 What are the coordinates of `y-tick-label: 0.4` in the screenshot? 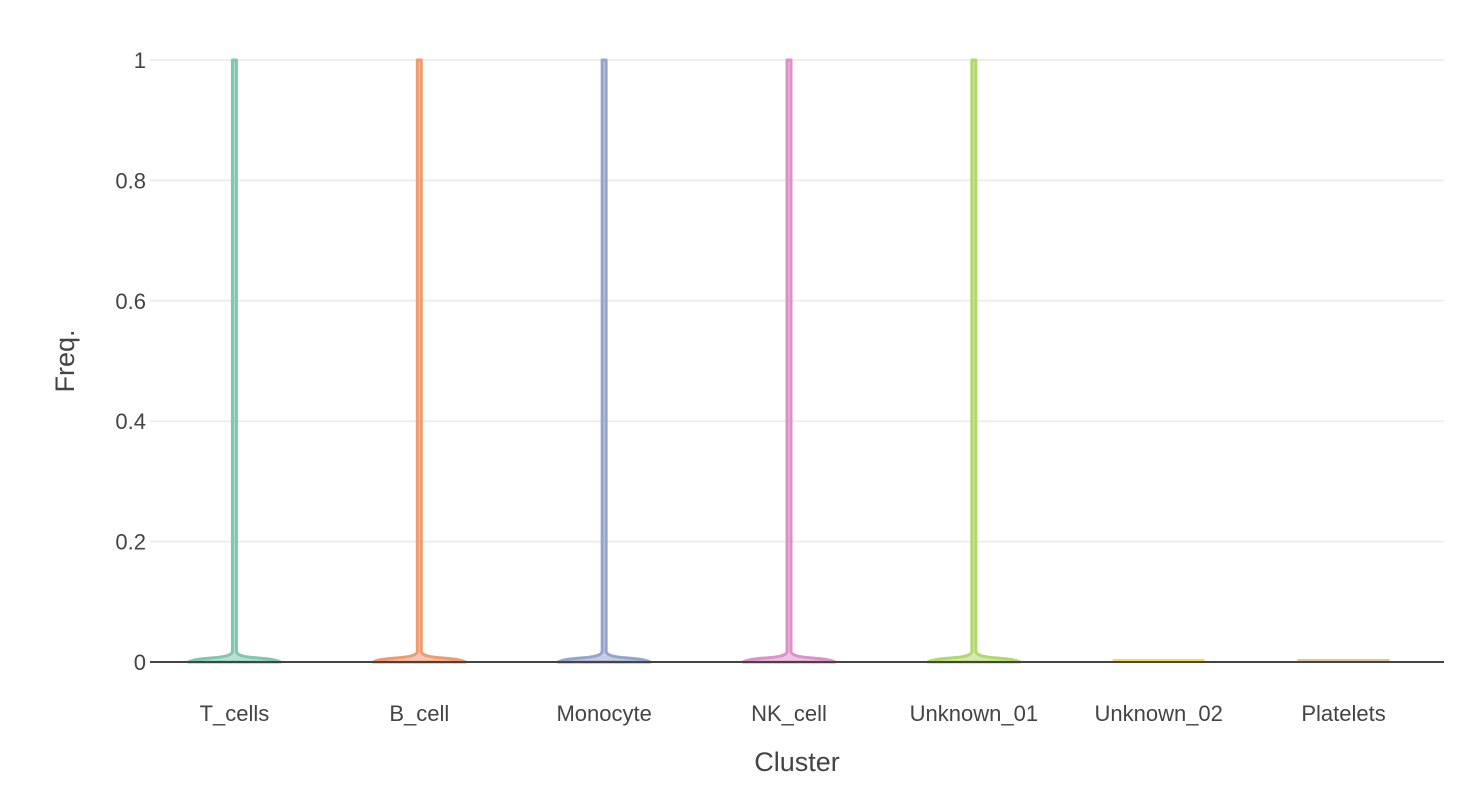 It's located at (130, 421).